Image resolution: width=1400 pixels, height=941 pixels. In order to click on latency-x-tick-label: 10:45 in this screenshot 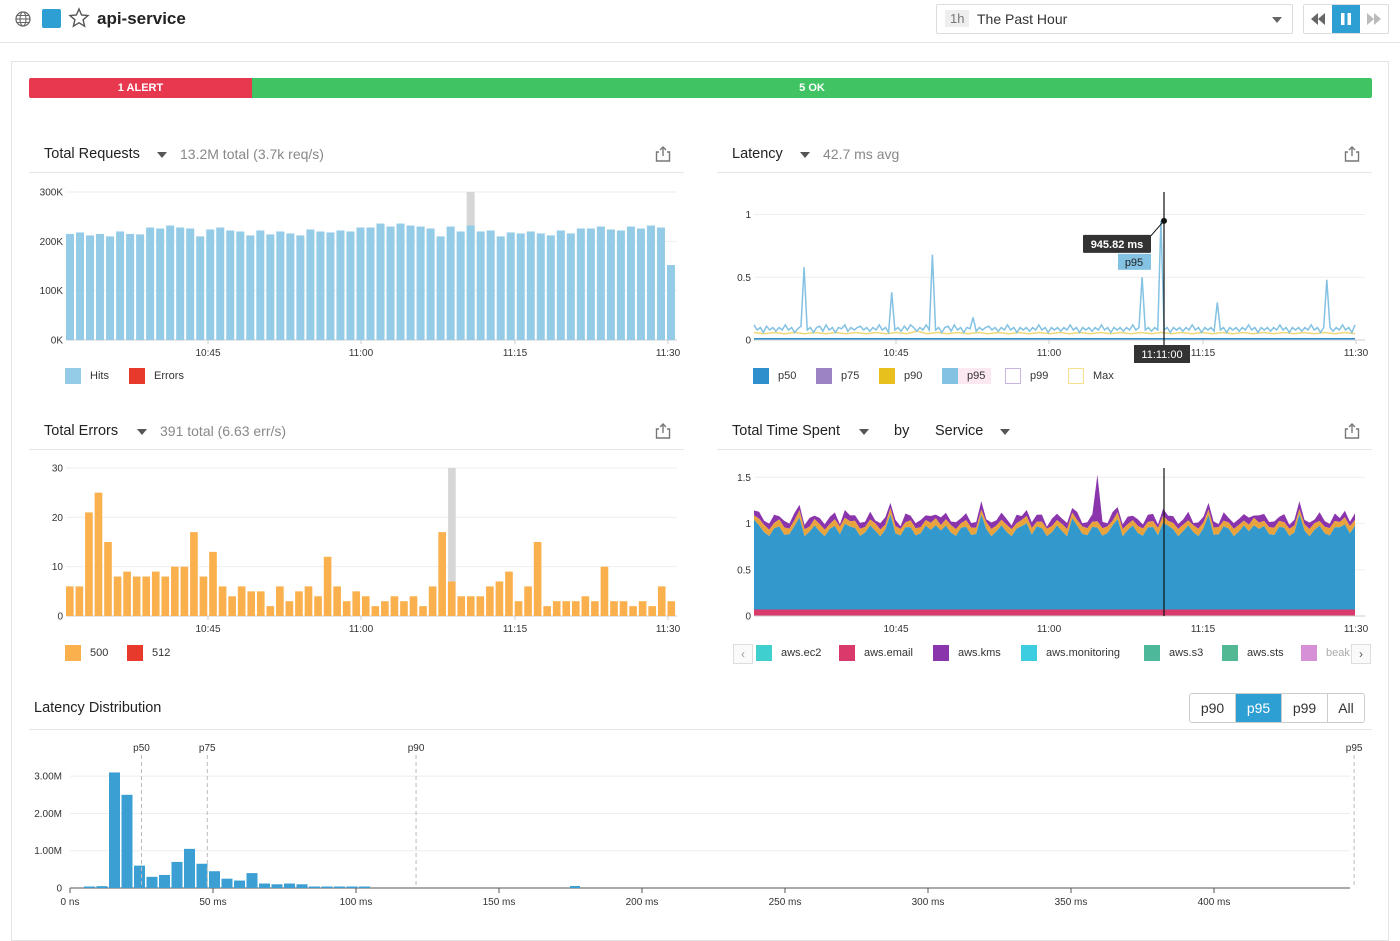, I will do `click(895, 353)`.